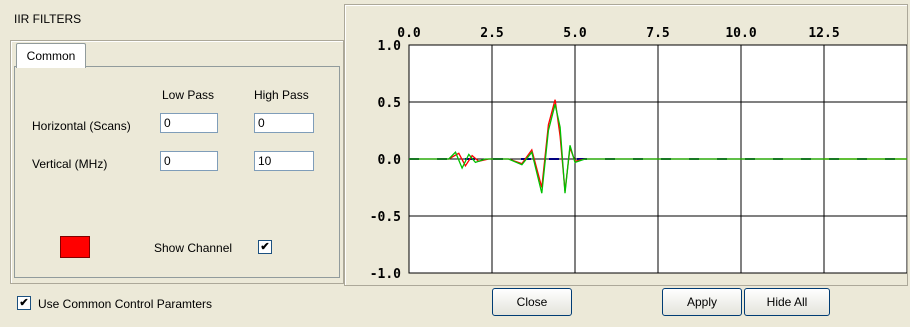 The width and height of the screenshot is (910, 327). I want to click on x-tick-label: 5.0, so click(575, 33).